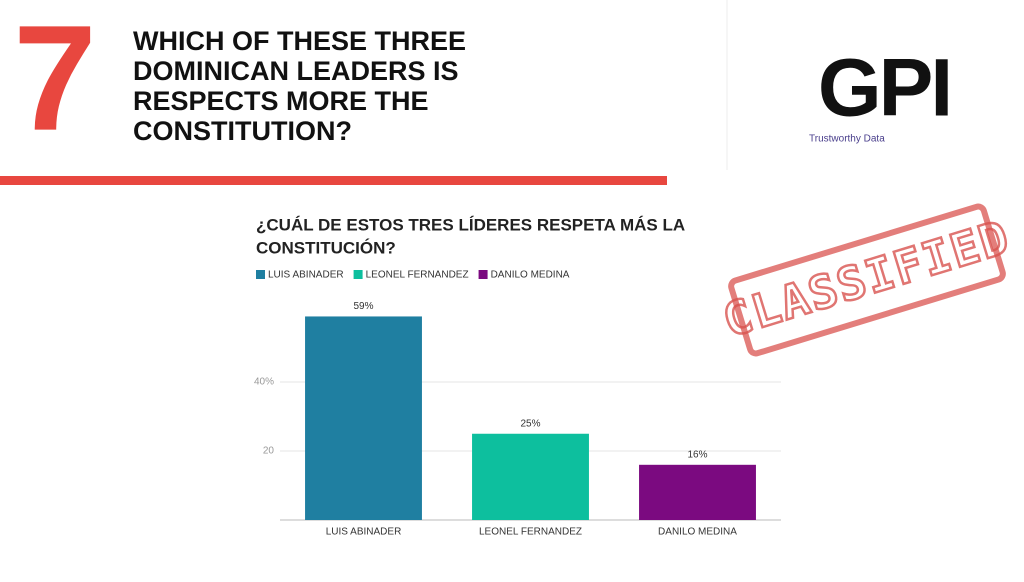  Describe the element at coordinates (299, 41) in the screenshot. I see `question-line: WHICH OF THESE THREE` at that location.